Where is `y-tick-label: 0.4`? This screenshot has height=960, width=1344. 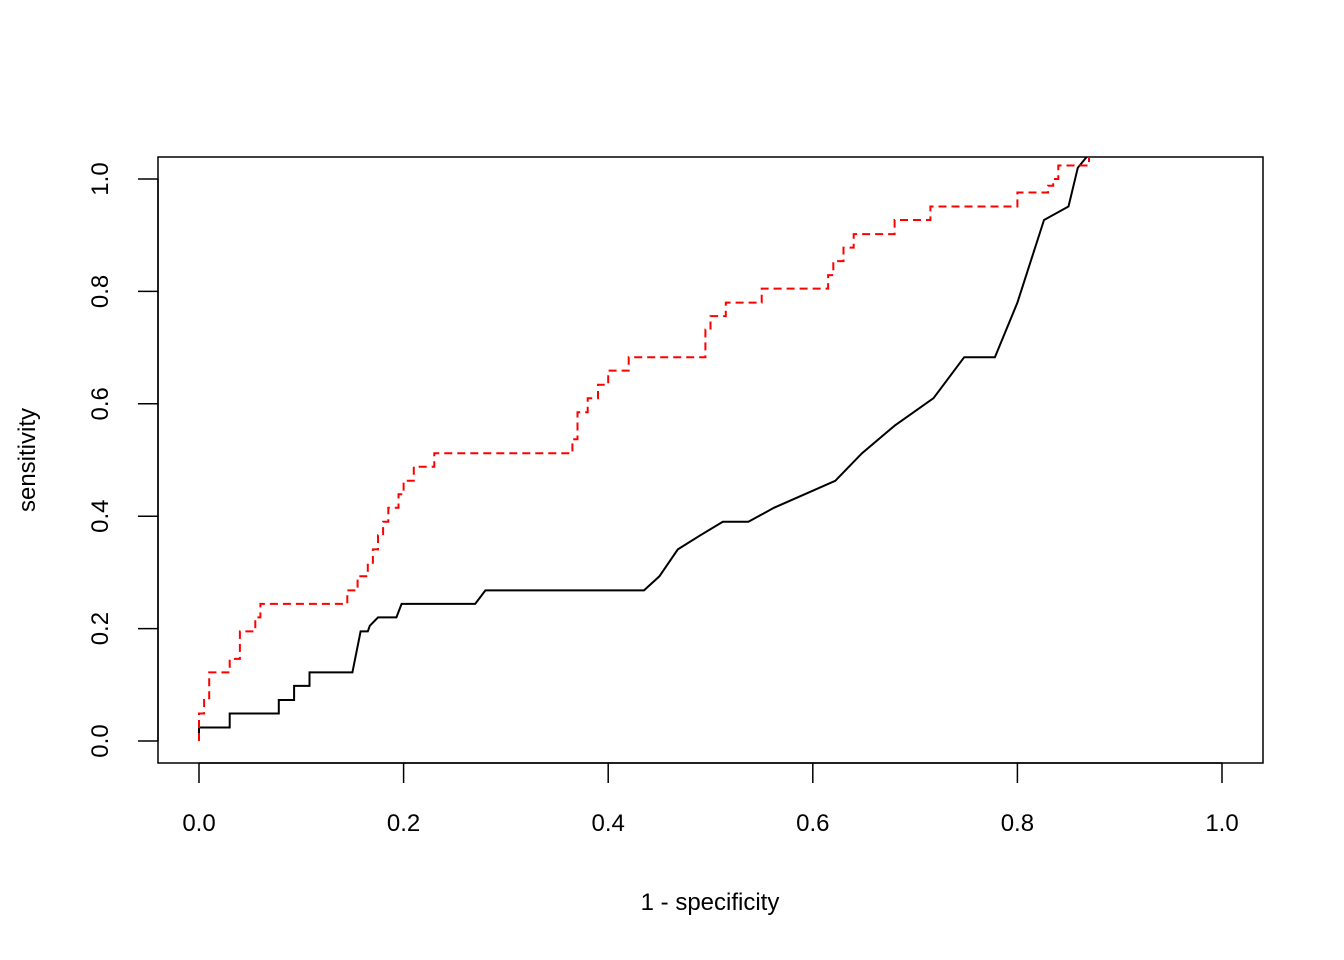 y-tick-label: 0.4 is located at coordinates (100, 516).